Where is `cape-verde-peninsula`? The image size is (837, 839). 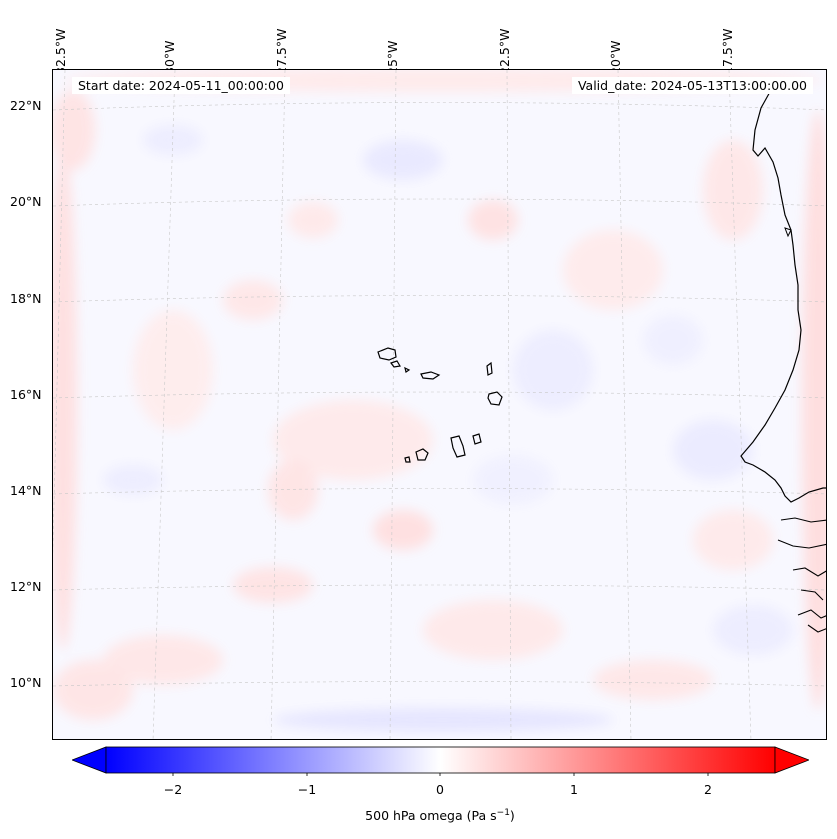 cape-verde-peninsula is located at coordinates (788, 232).